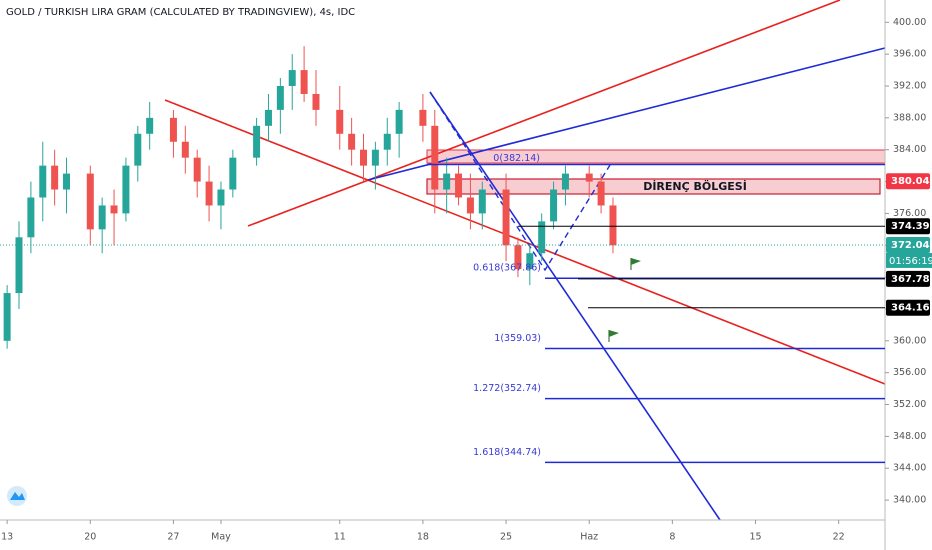 The image size is (932, 550). Describe the element at coordinates (909, 86) in the screenshot. I see `y-tick-label: 392.00` at that location.